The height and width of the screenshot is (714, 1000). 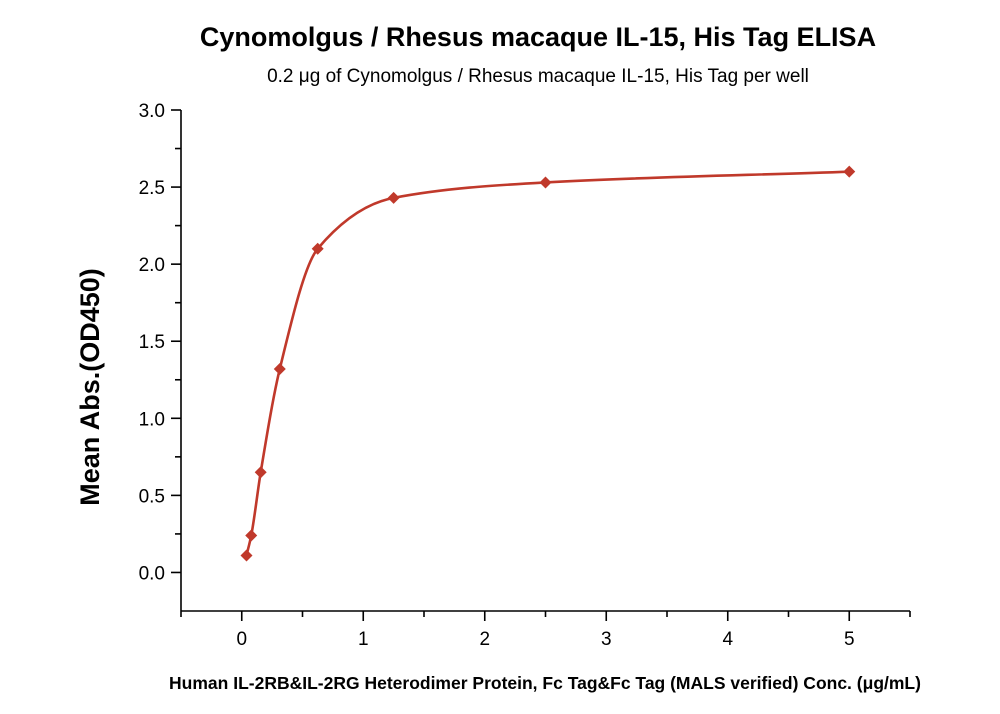 I want to click on x-tick-group: 0 1 2 3 4 5, so click(x=545, y=630).